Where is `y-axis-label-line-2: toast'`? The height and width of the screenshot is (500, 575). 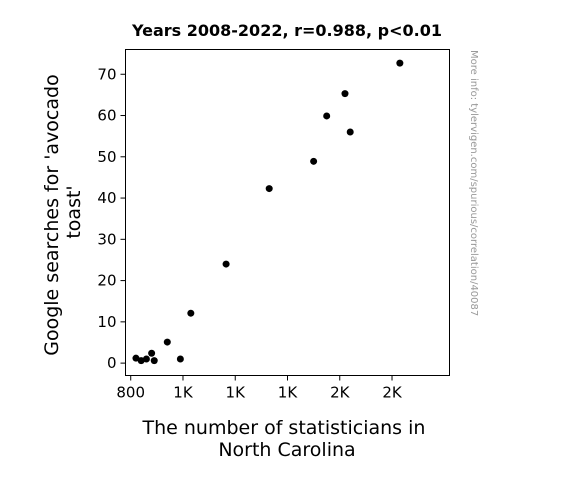
y-axis-label-line-2: toast' is located at coordinates (74, 211).